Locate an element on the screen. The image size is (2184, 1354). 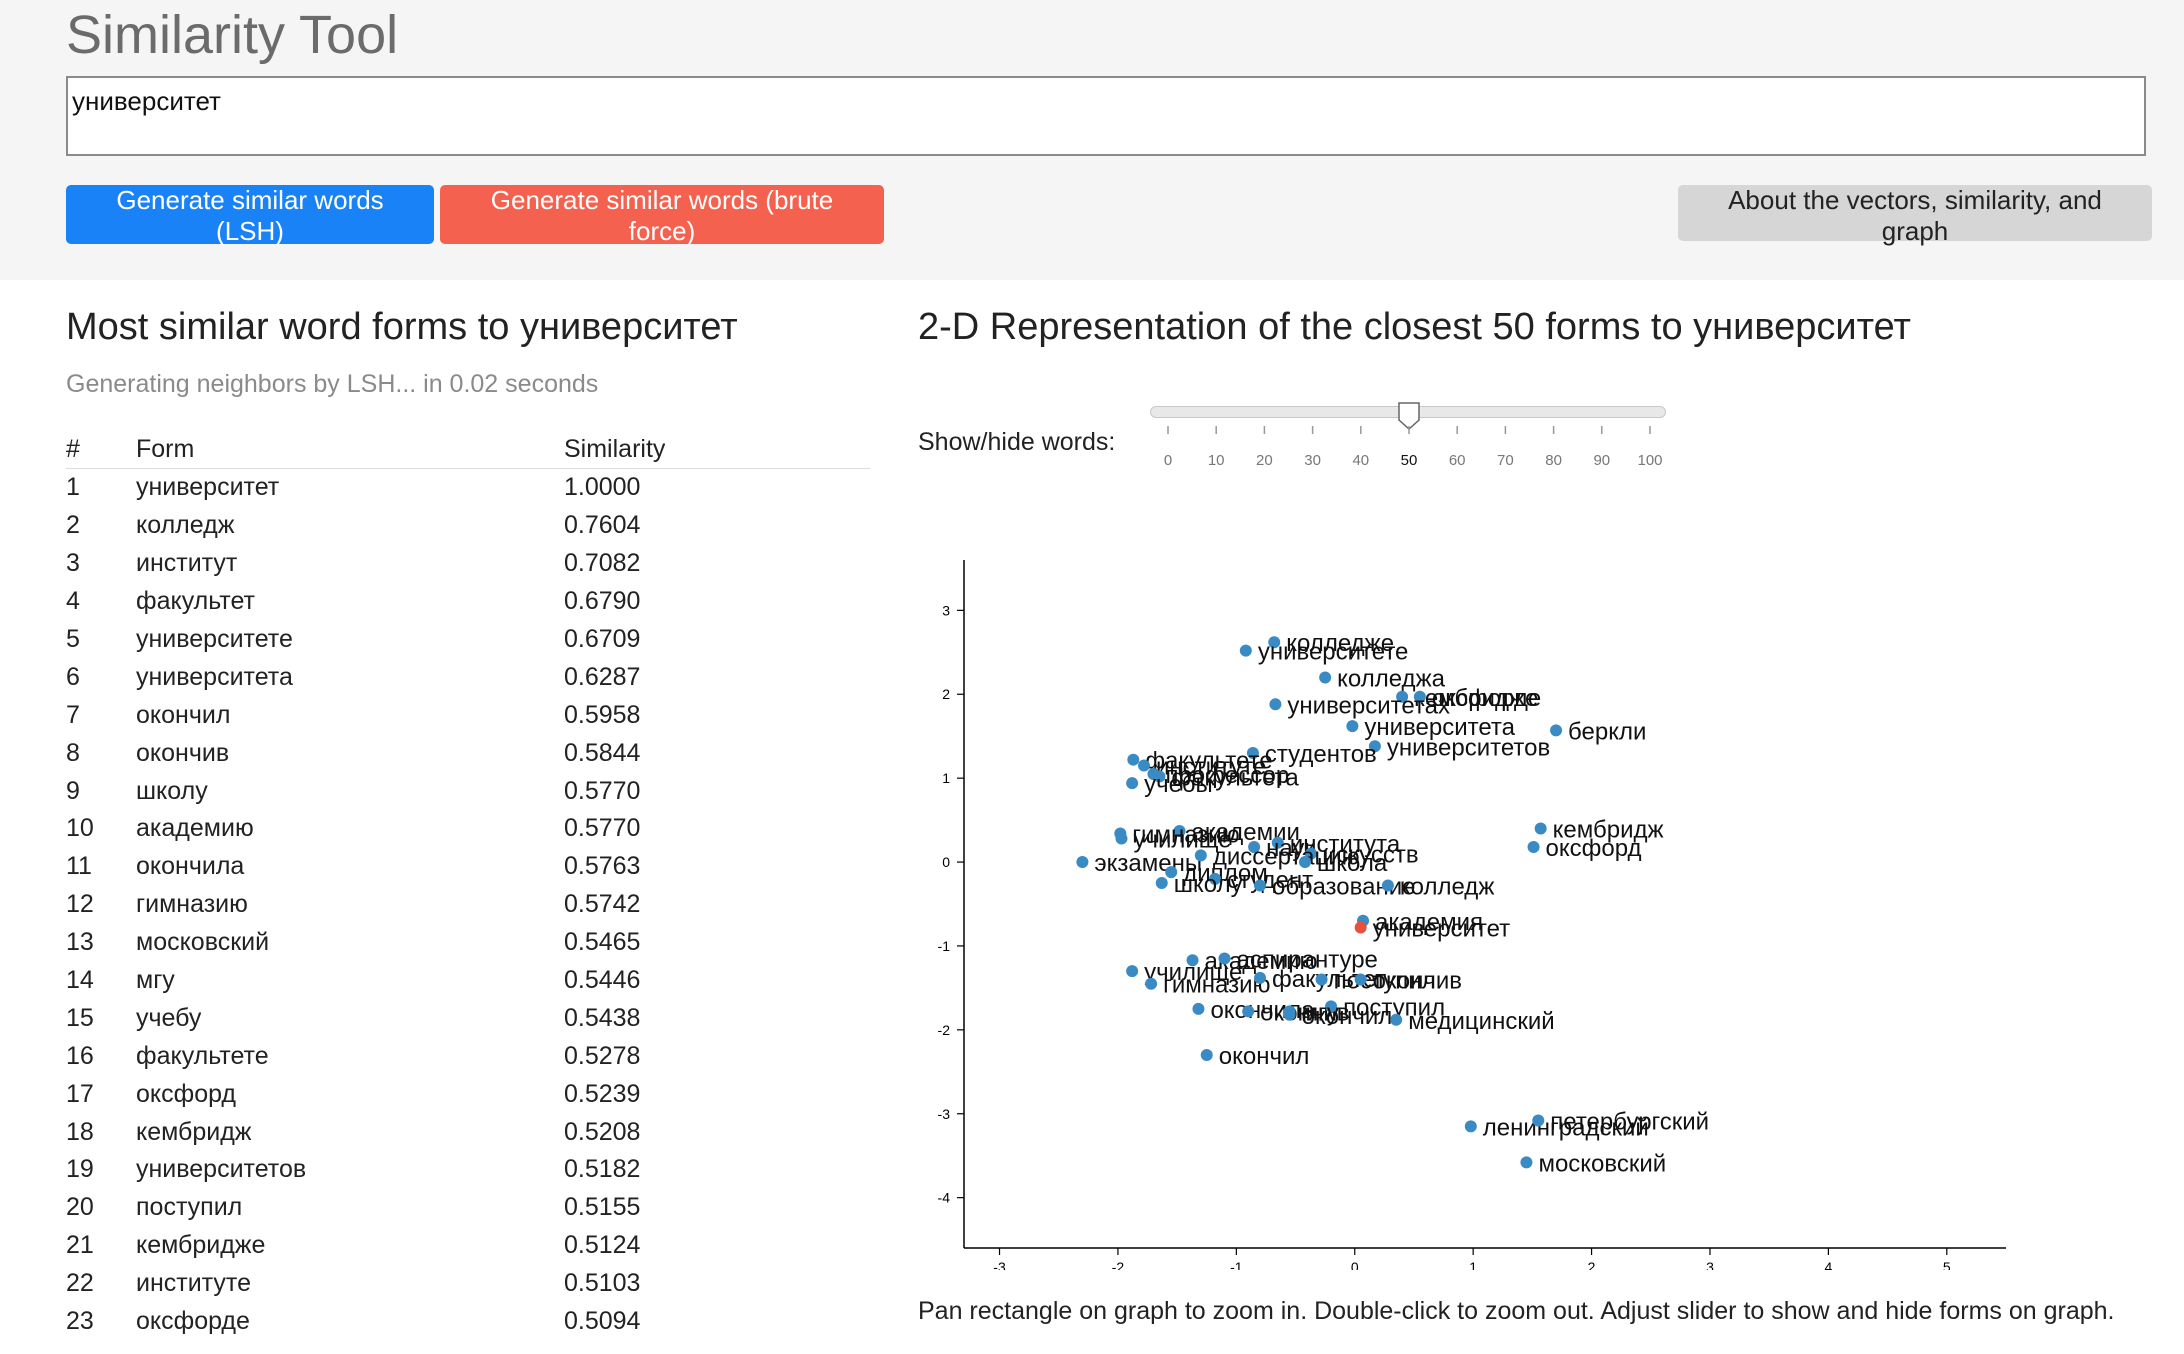
app-title: Similarity Tool is located at coordinates (232, 35).